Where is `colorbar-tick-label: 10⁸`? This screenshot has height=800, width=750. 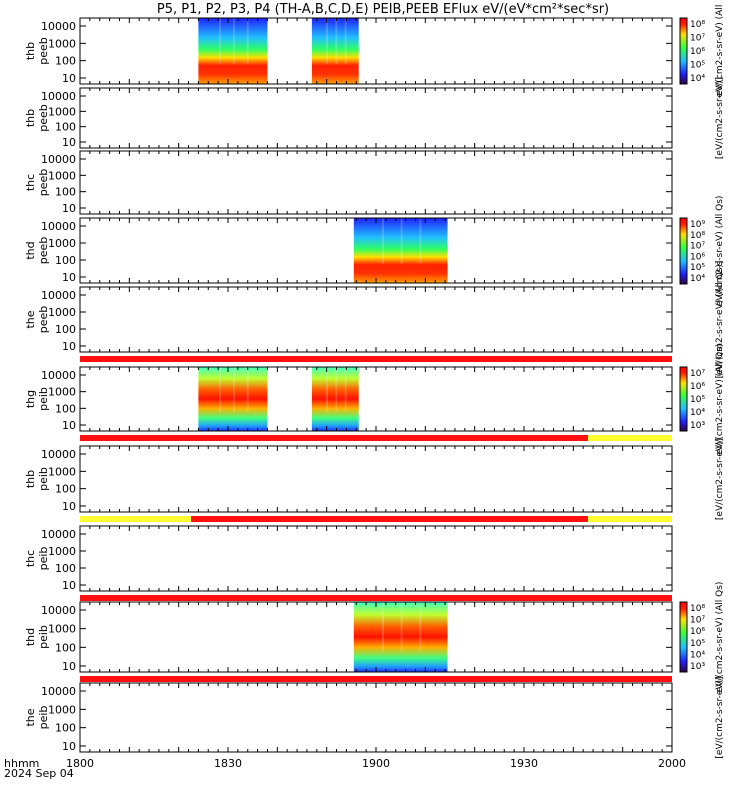
colorbar-tick-label: 10⁸ is located at coordinates (697, 236).